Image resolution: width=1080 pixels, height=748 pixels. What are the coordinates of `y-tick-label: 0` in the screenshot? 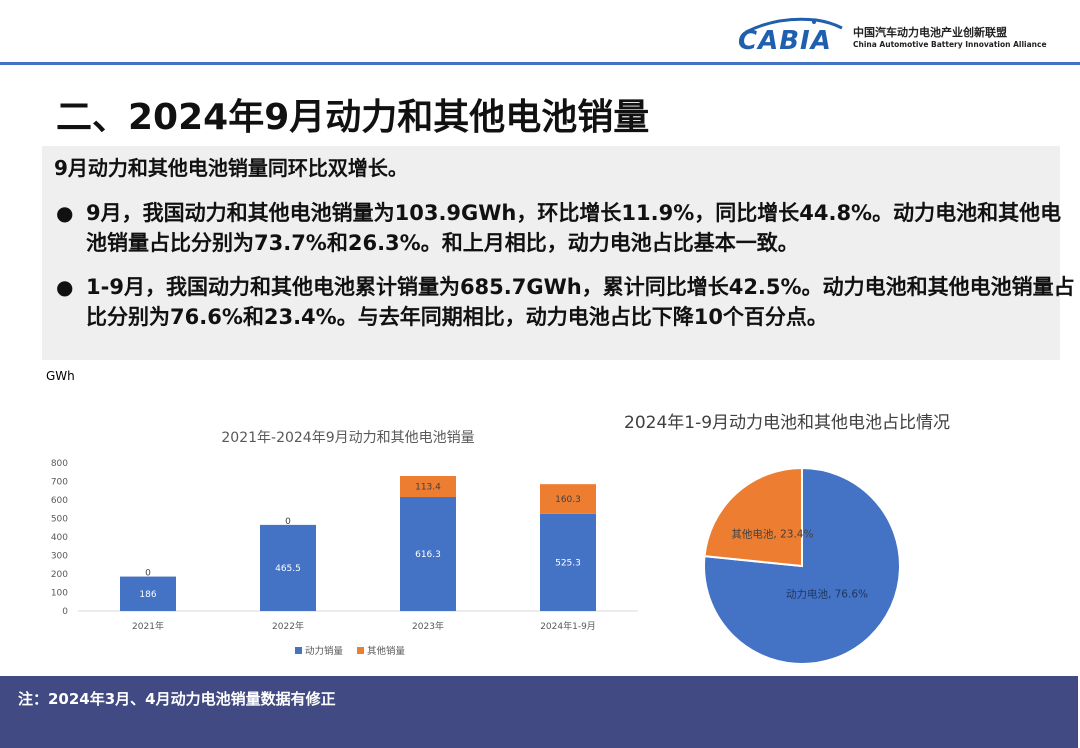 It's located at (65, 612).